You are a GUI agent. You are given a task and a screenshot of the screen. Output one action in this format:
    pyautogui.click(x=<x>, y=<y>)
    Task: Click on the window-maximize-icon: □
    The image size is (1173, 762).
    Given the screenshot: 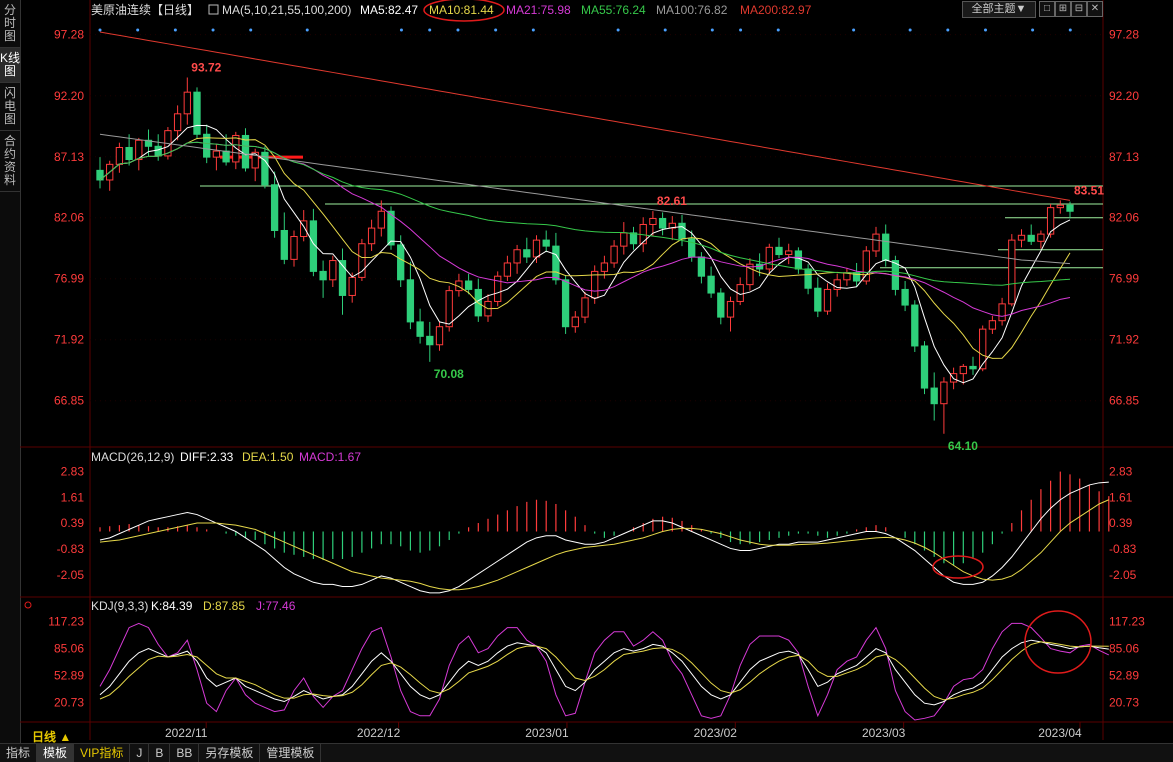 What is the action you would take?
    pyautogui.click(x=1047, y=9)
    